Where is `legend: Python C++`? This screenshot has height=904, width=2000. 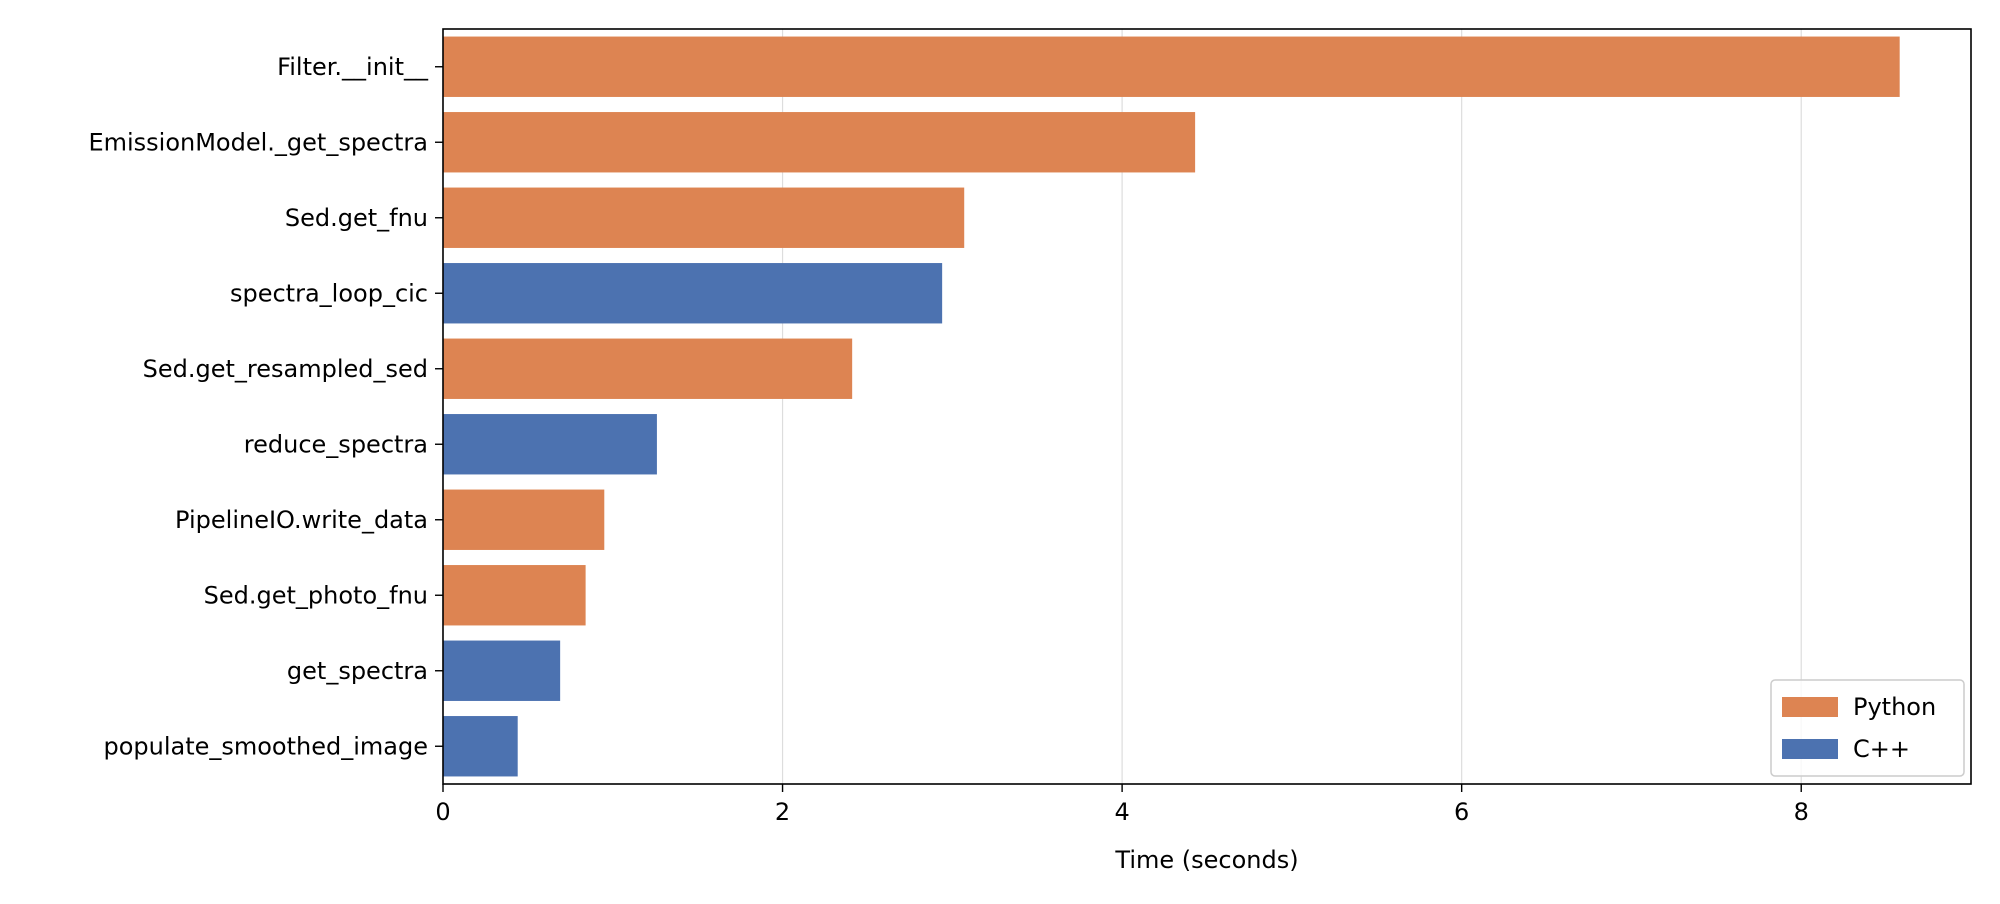
legend: Python C++ is located at coordinates (1867, 728).